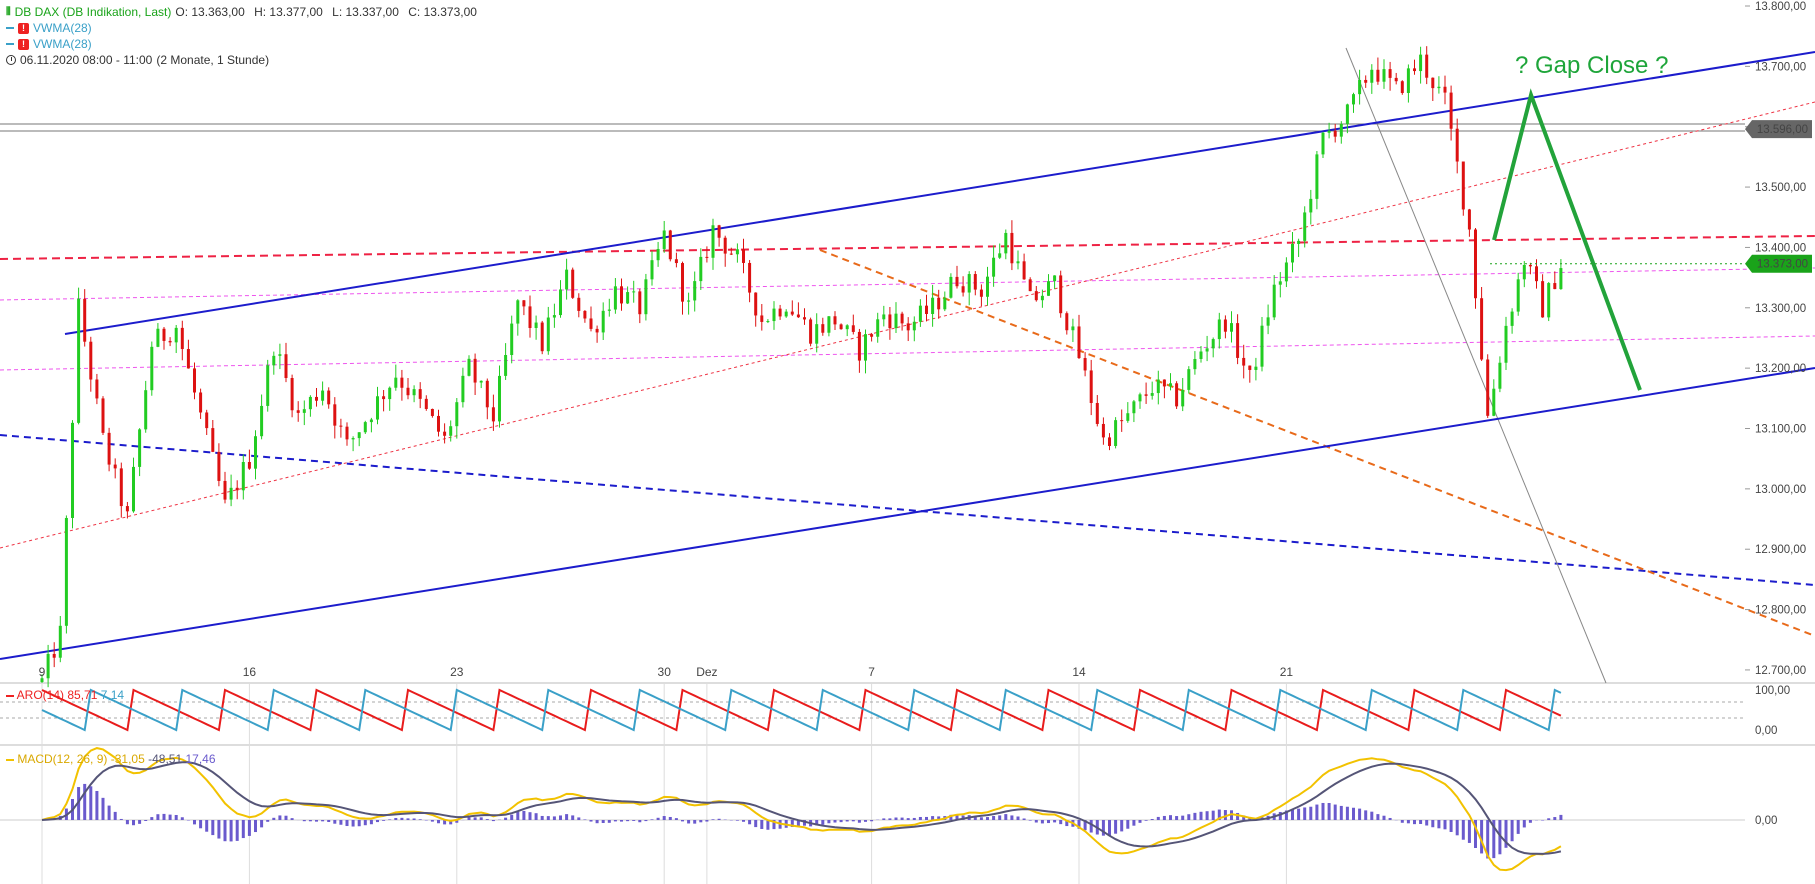 This screenshot has height=884, width=1815. Describe the element at coordinates (244, 44) in the screenshot. I see `indicator-row-2: ! VWMA(28)` at that location.